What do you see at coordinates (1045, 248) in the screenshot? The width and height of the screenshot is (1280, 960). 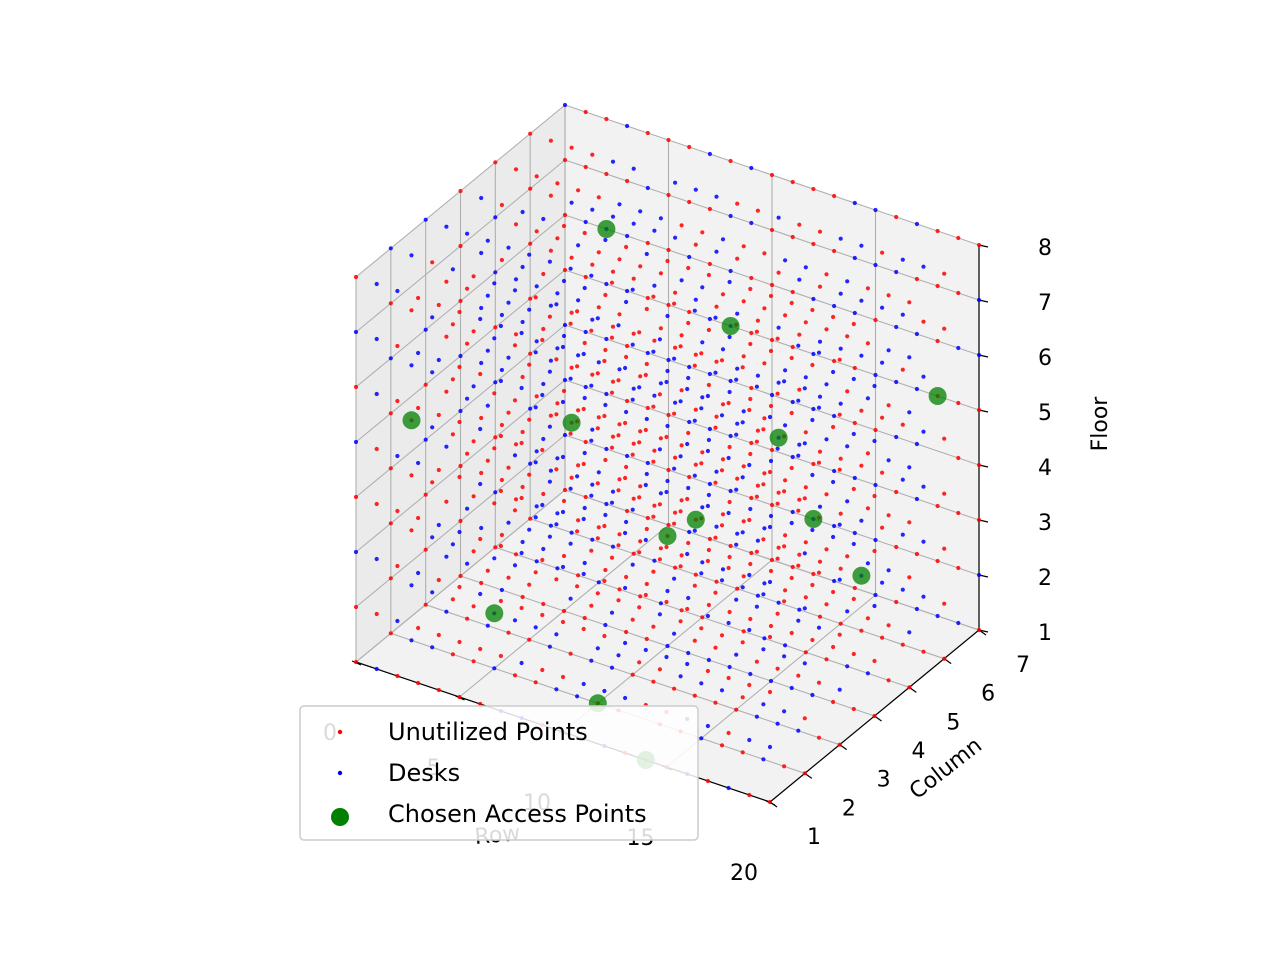 I see `z-tick-label: 8` at bounding box center [1045, 248].